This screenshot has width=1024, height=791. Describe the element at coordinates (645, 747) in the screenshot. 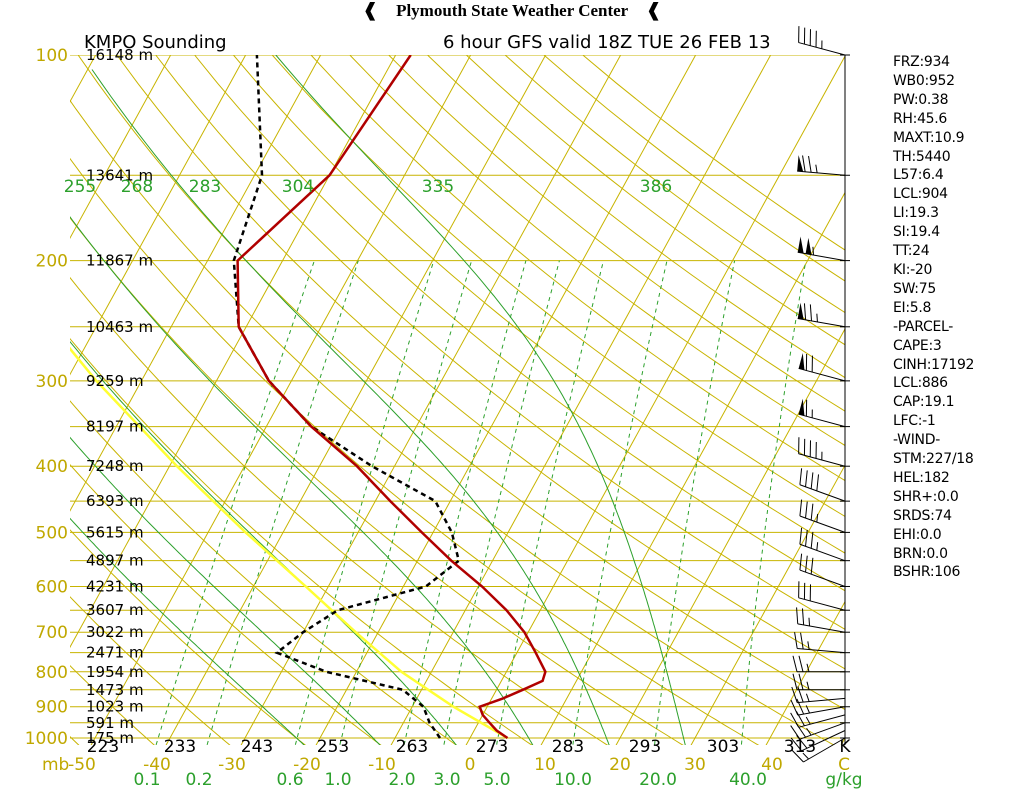

I see `theta-axis-label: 293` at that location.